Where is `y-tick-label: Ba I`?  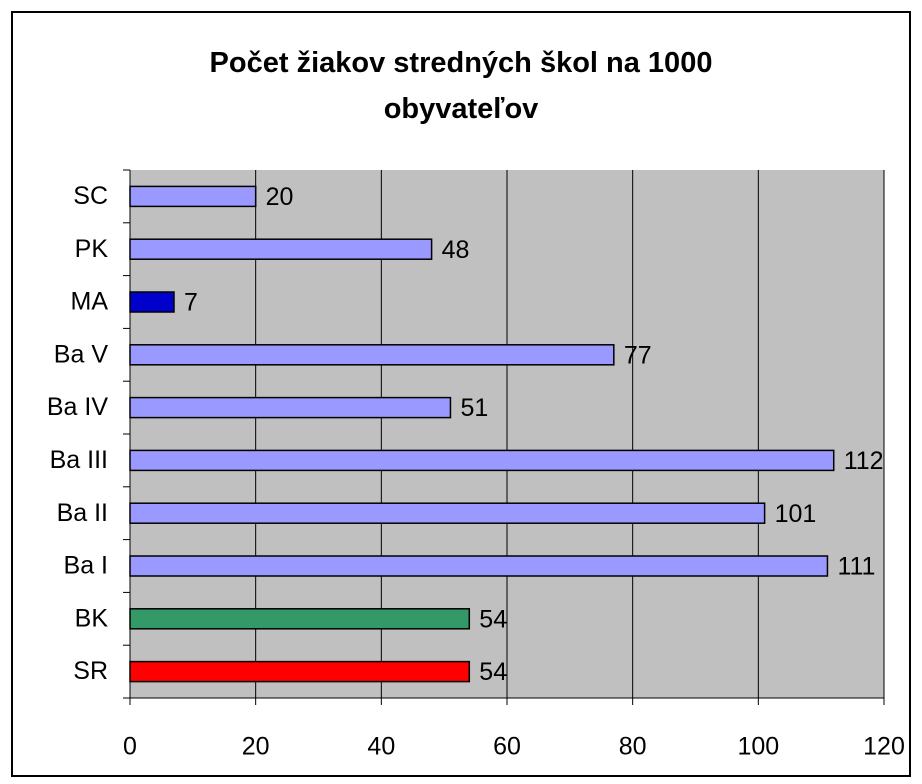 y-tick-label: Ba I is located at coordinates (86, 566).